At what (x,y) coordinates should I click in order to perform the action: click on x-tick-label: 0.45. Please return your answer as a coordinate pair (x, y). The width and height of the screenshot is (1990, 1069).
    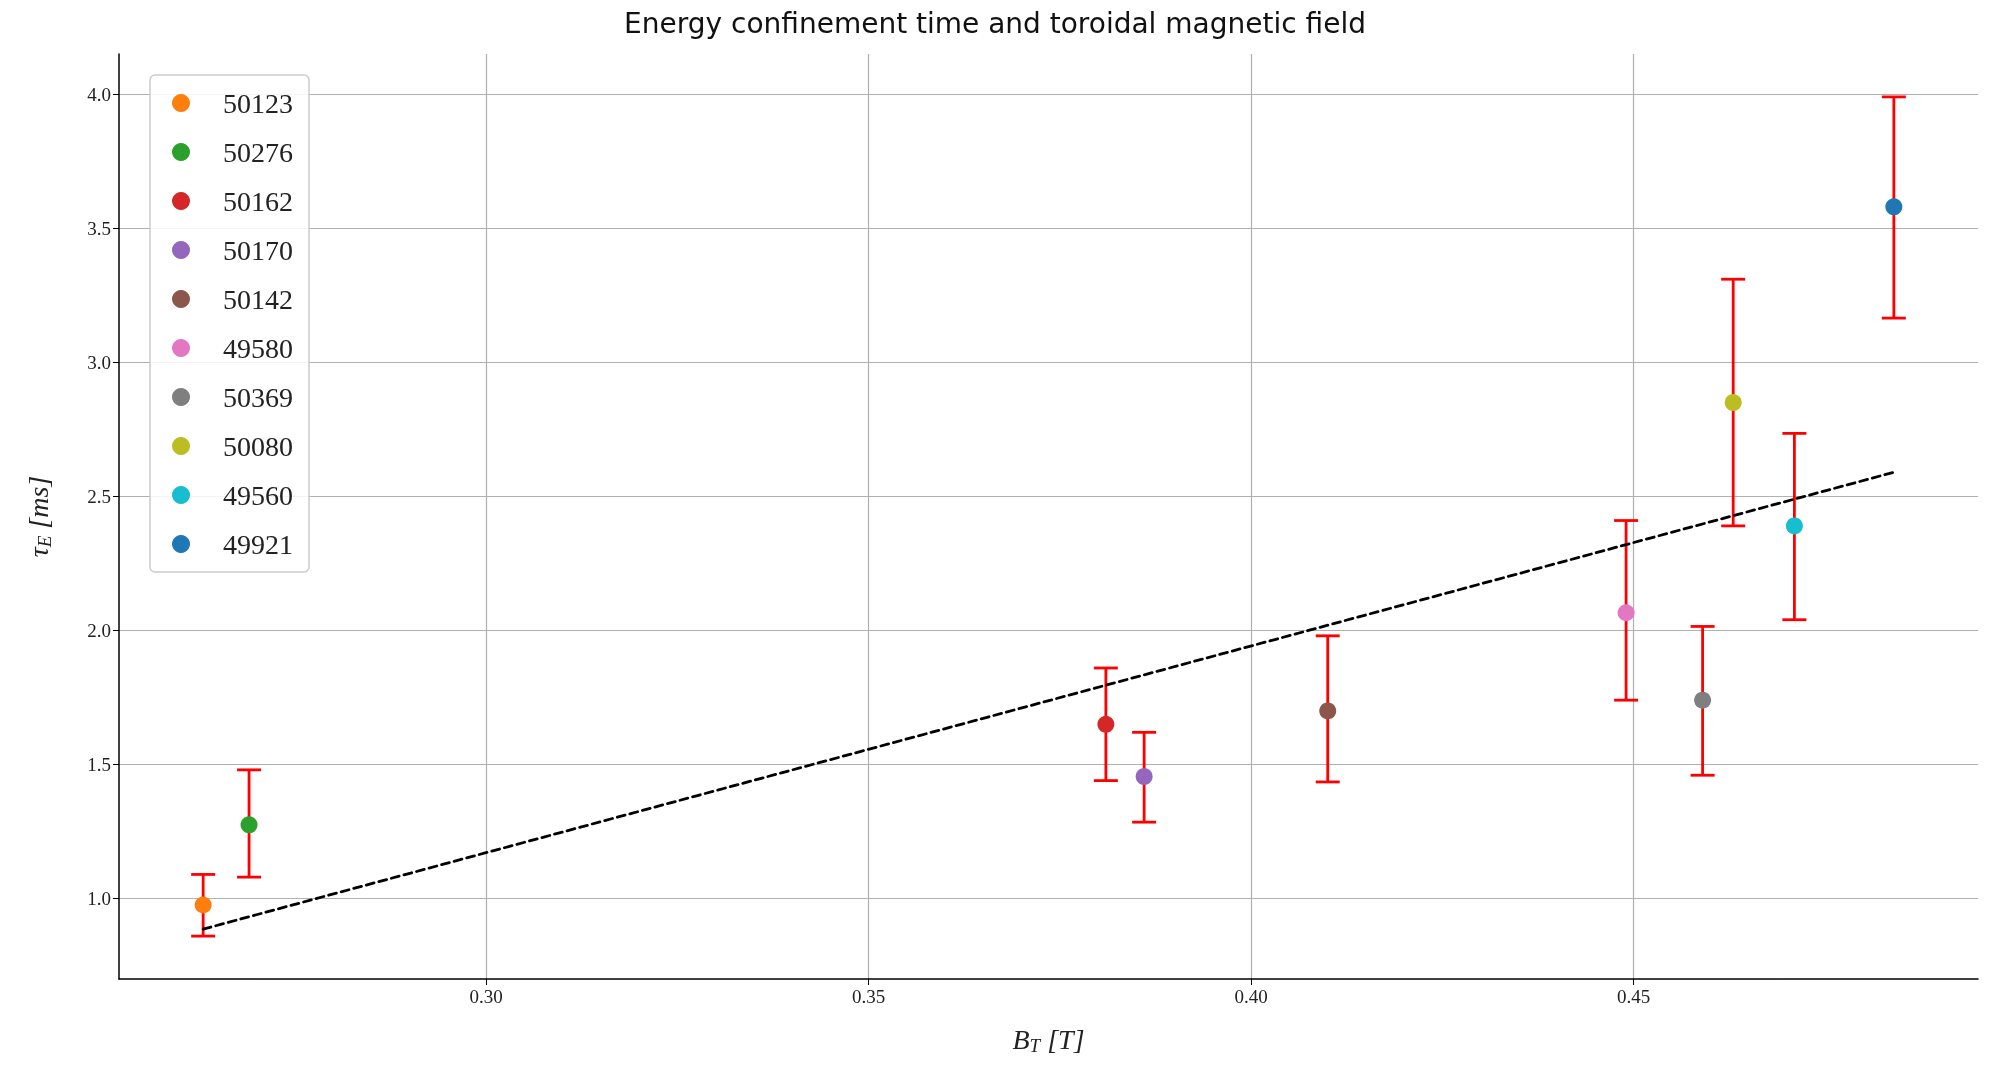
    Looking at the image, I should click on (1634, 996).